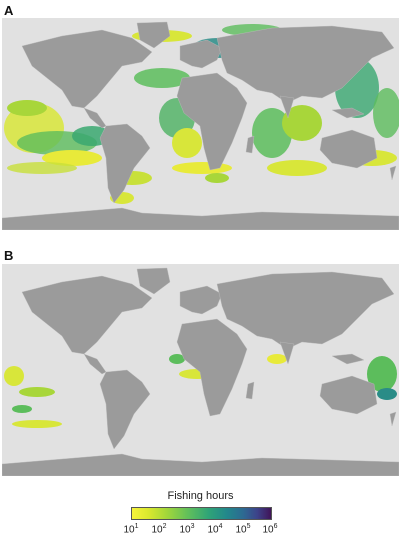  What do you see at coordinates (187, 529) in the screenshot?
I see `tick-label-3: 10³` at bounding box center [187, 529].